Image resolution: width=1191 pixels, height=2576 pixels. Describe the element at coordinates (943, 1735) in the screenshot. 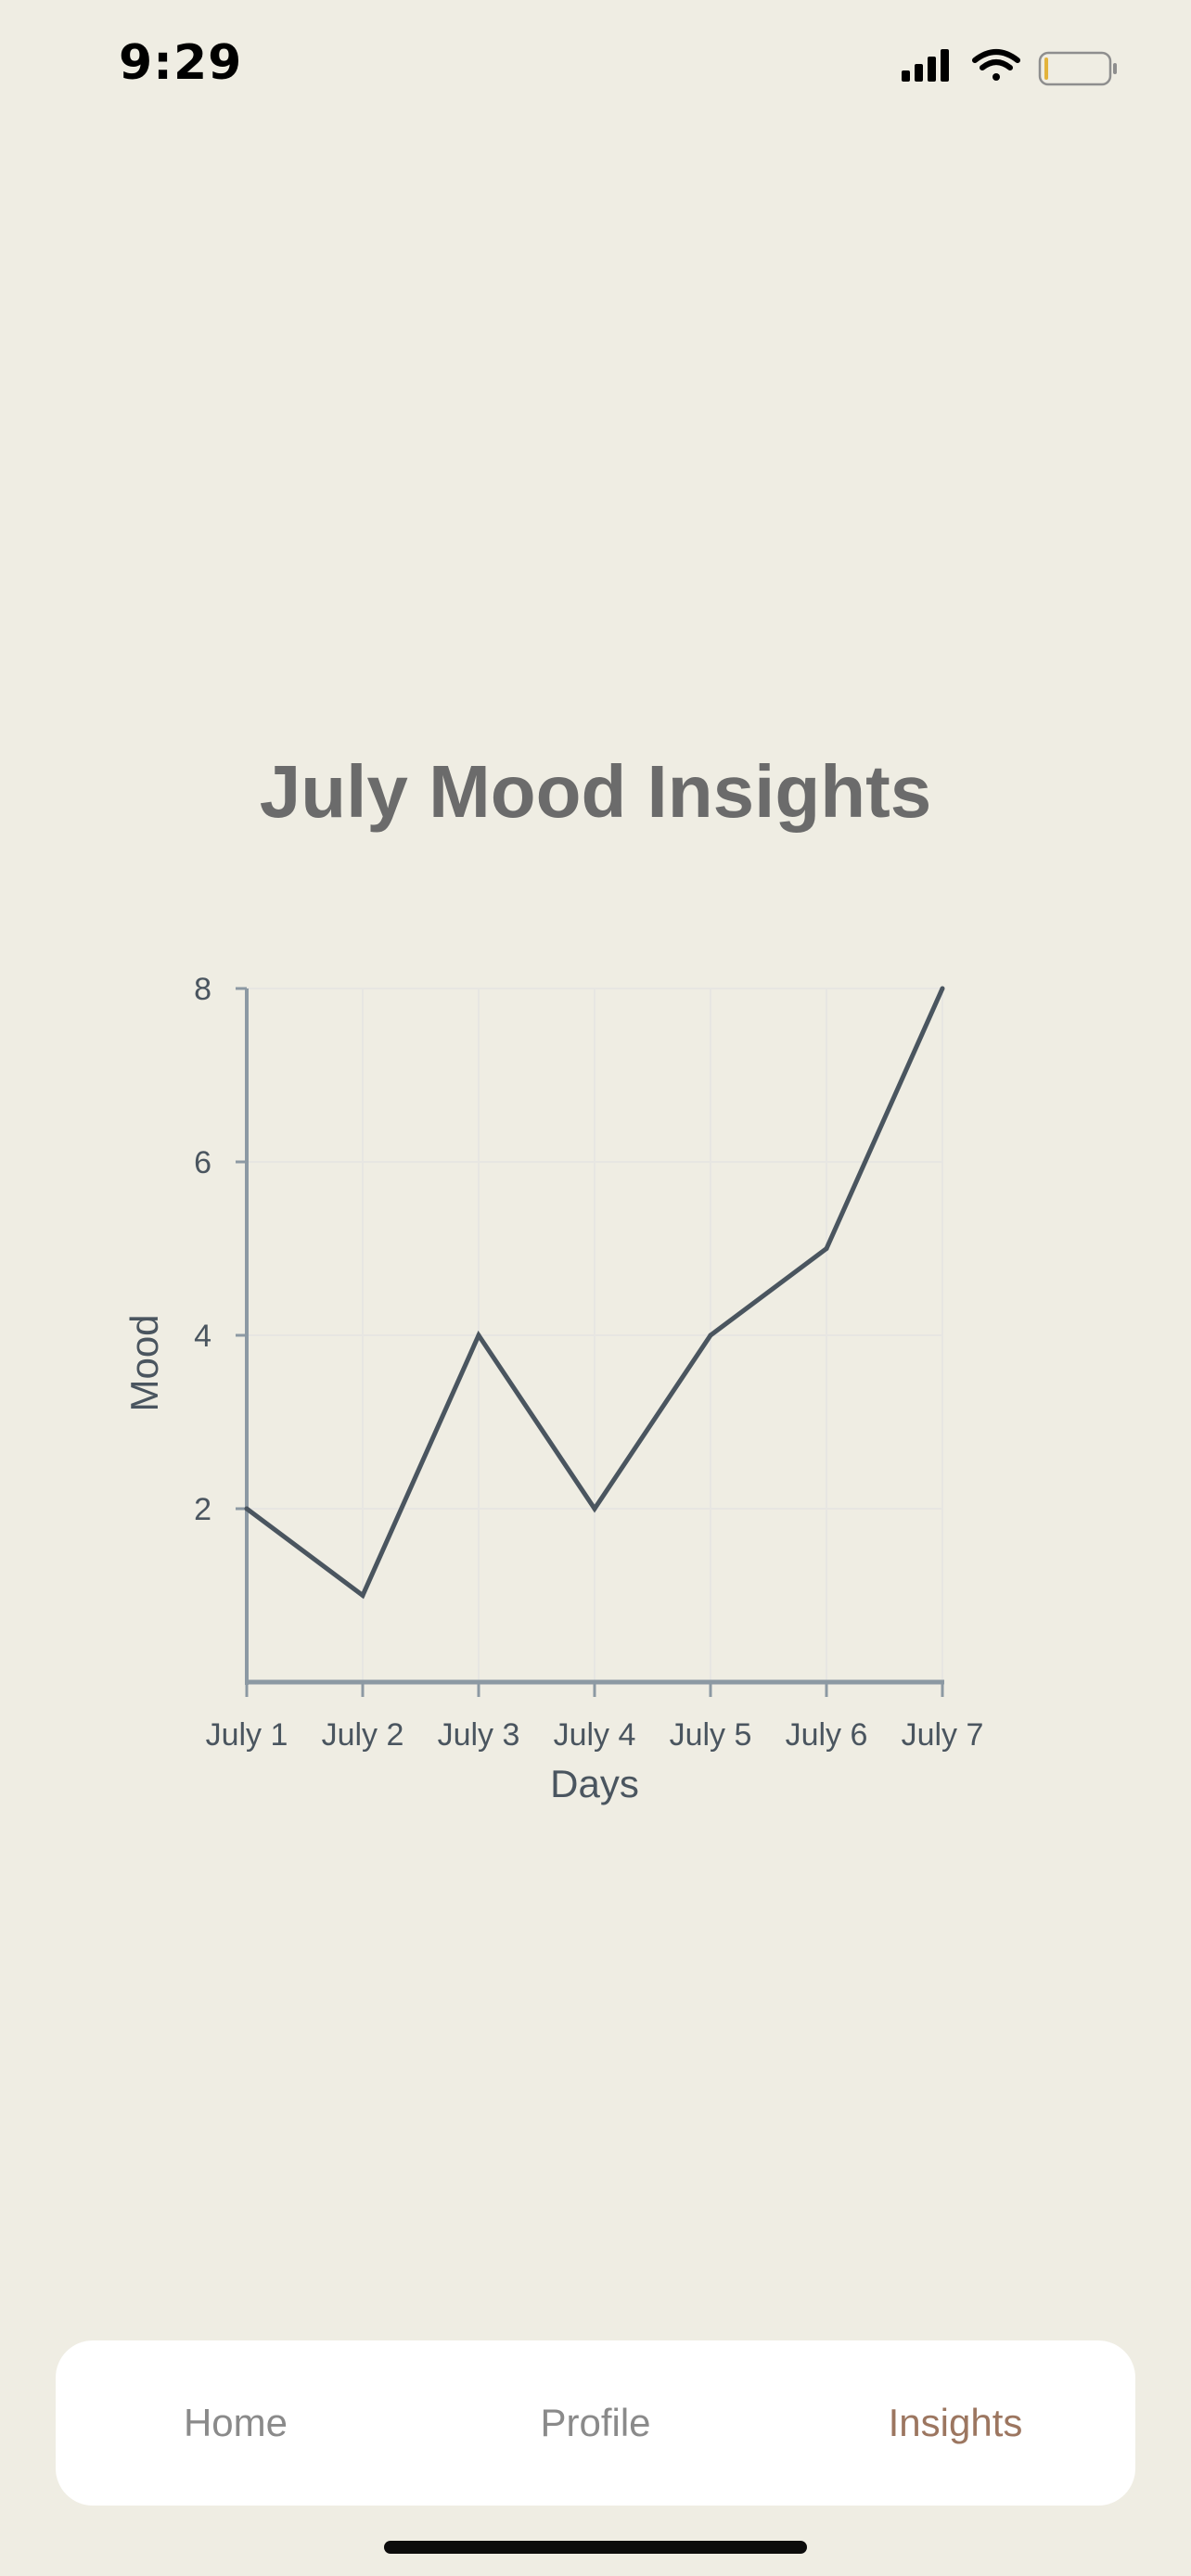

I see `x-tick-label: July 7` at that location.